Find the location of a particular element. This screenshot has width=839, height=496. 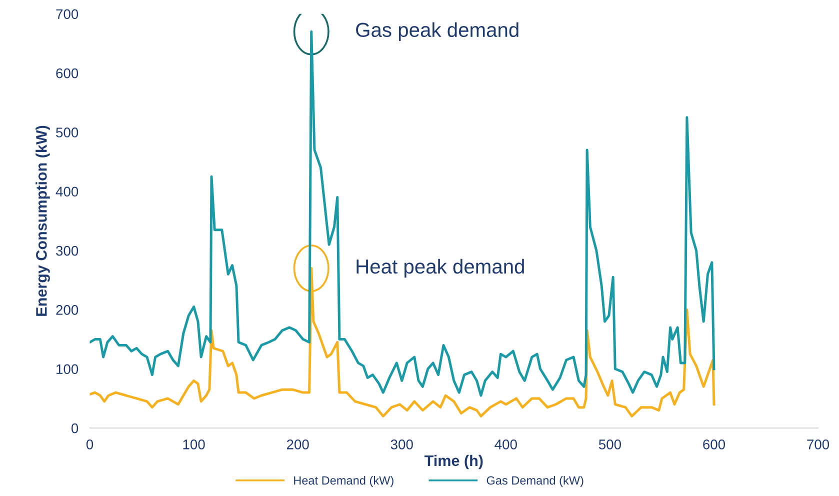

y-tick-label: 0 is located at coordinates (74, 428).